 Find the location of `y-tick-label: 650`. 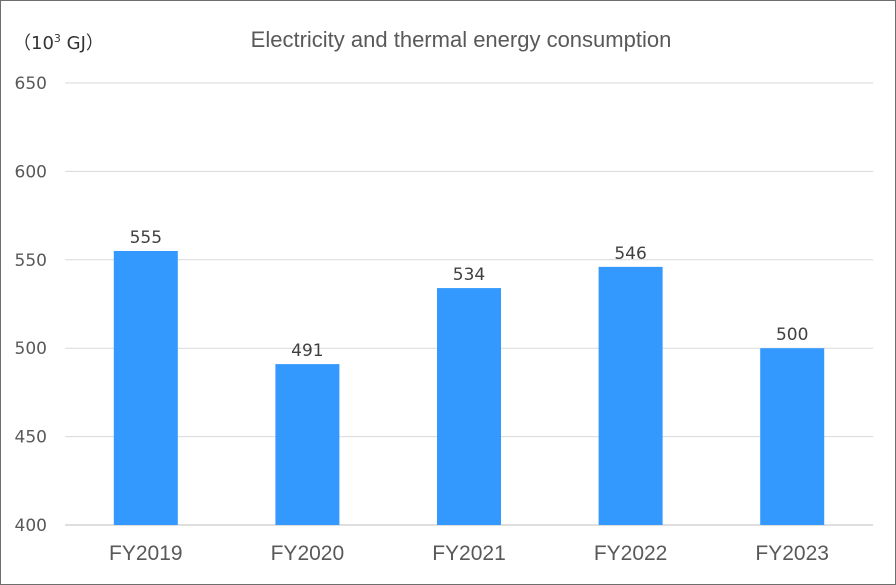

y-tick-label: 650 is located at coordinates (31, 84).